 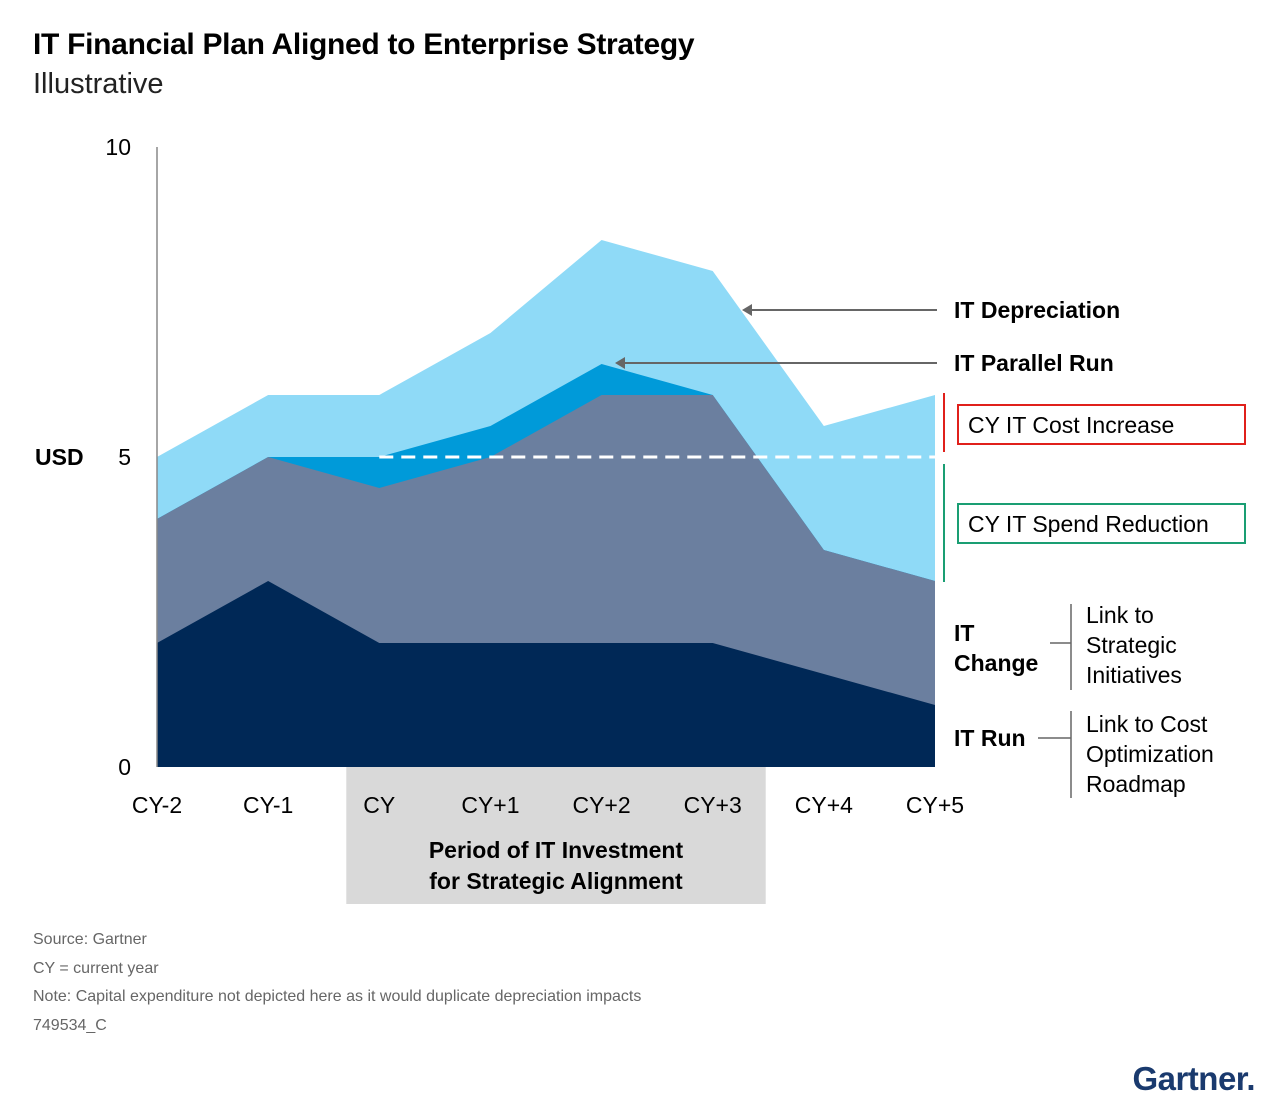 I want to click on label-it-parallel-run: IT Parallel Run, so click(x=1034, y=363).